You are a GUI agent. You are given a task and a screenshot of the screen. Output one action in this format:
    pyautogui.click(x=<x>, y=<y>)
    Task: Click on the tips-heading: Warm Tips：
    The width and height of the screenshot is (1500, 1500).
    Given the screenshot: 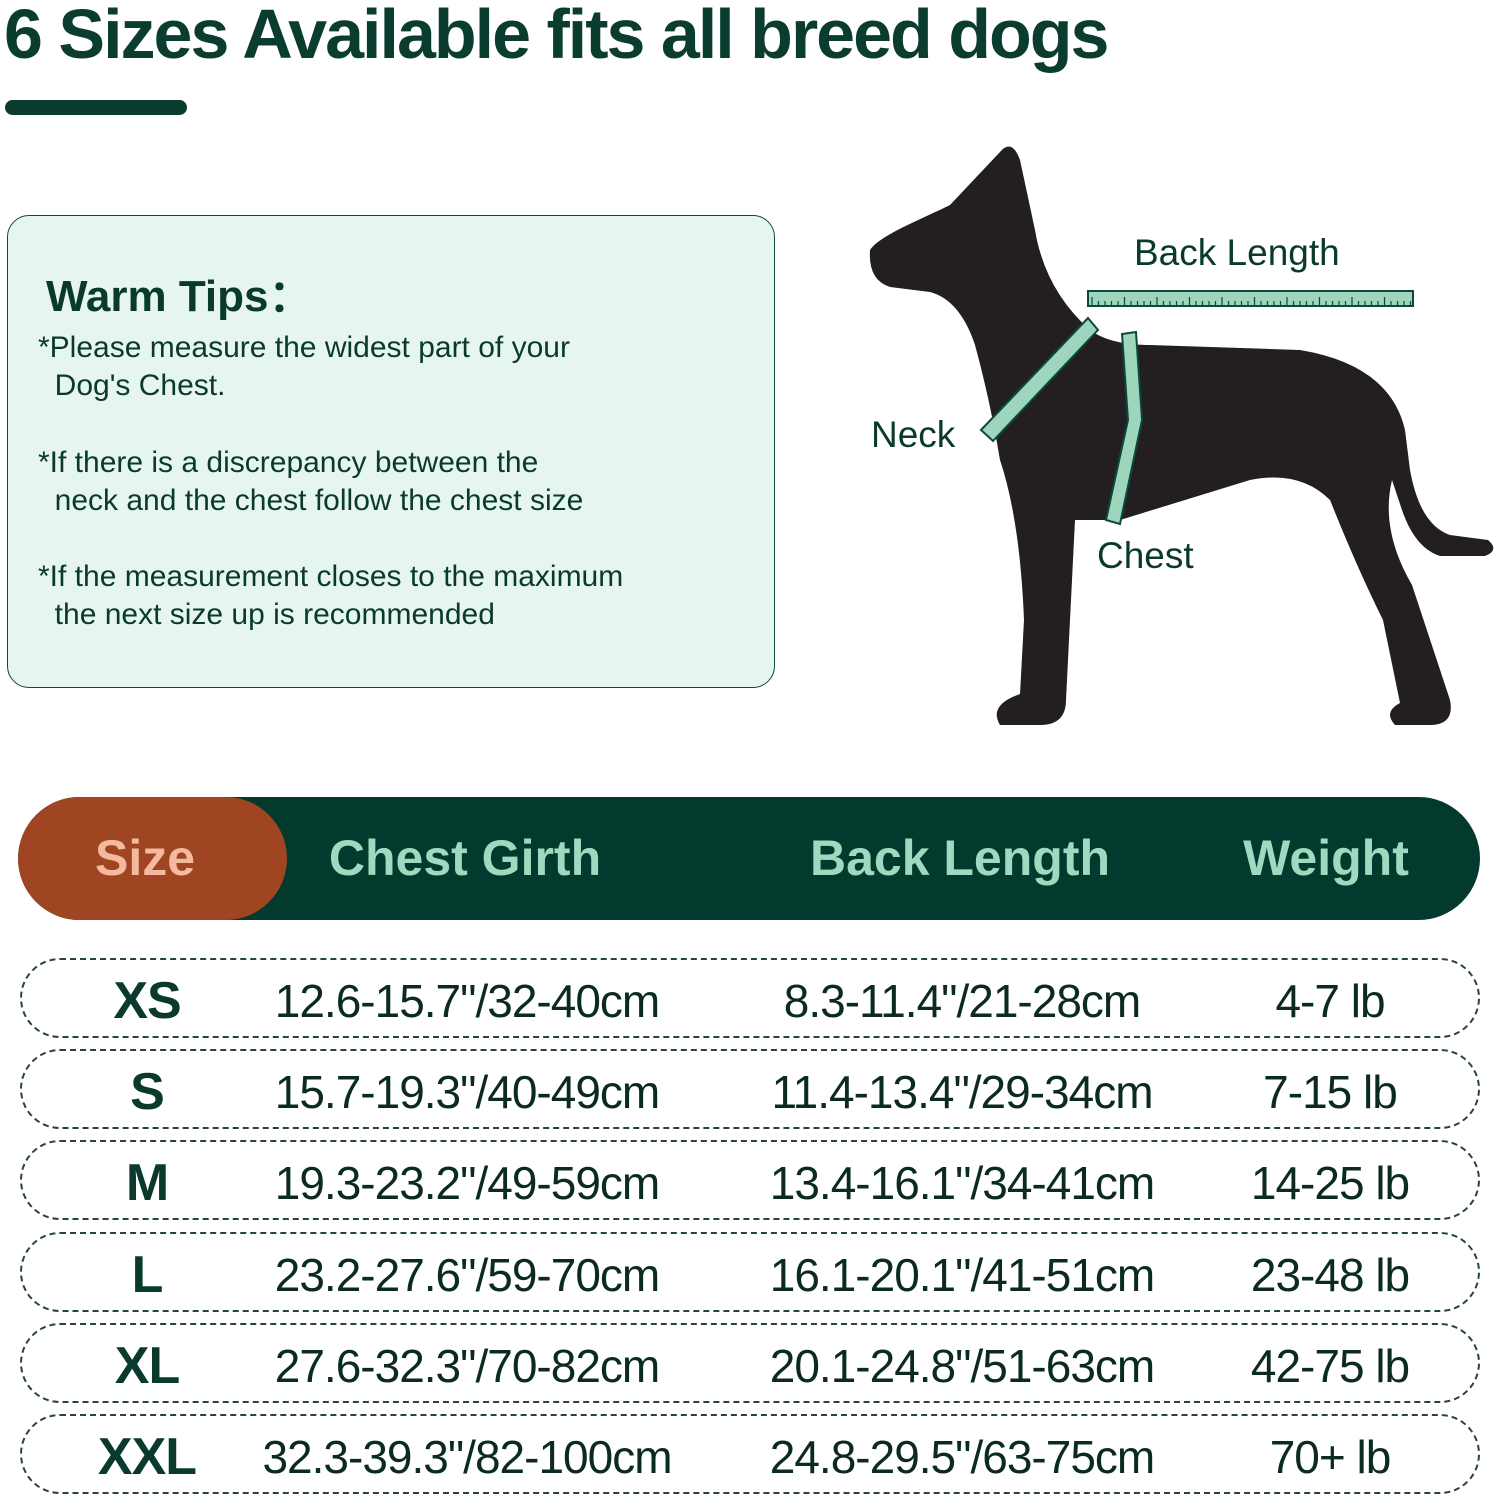 What is the action you would take?
    pyautogui.click(x=179, y=296)
    